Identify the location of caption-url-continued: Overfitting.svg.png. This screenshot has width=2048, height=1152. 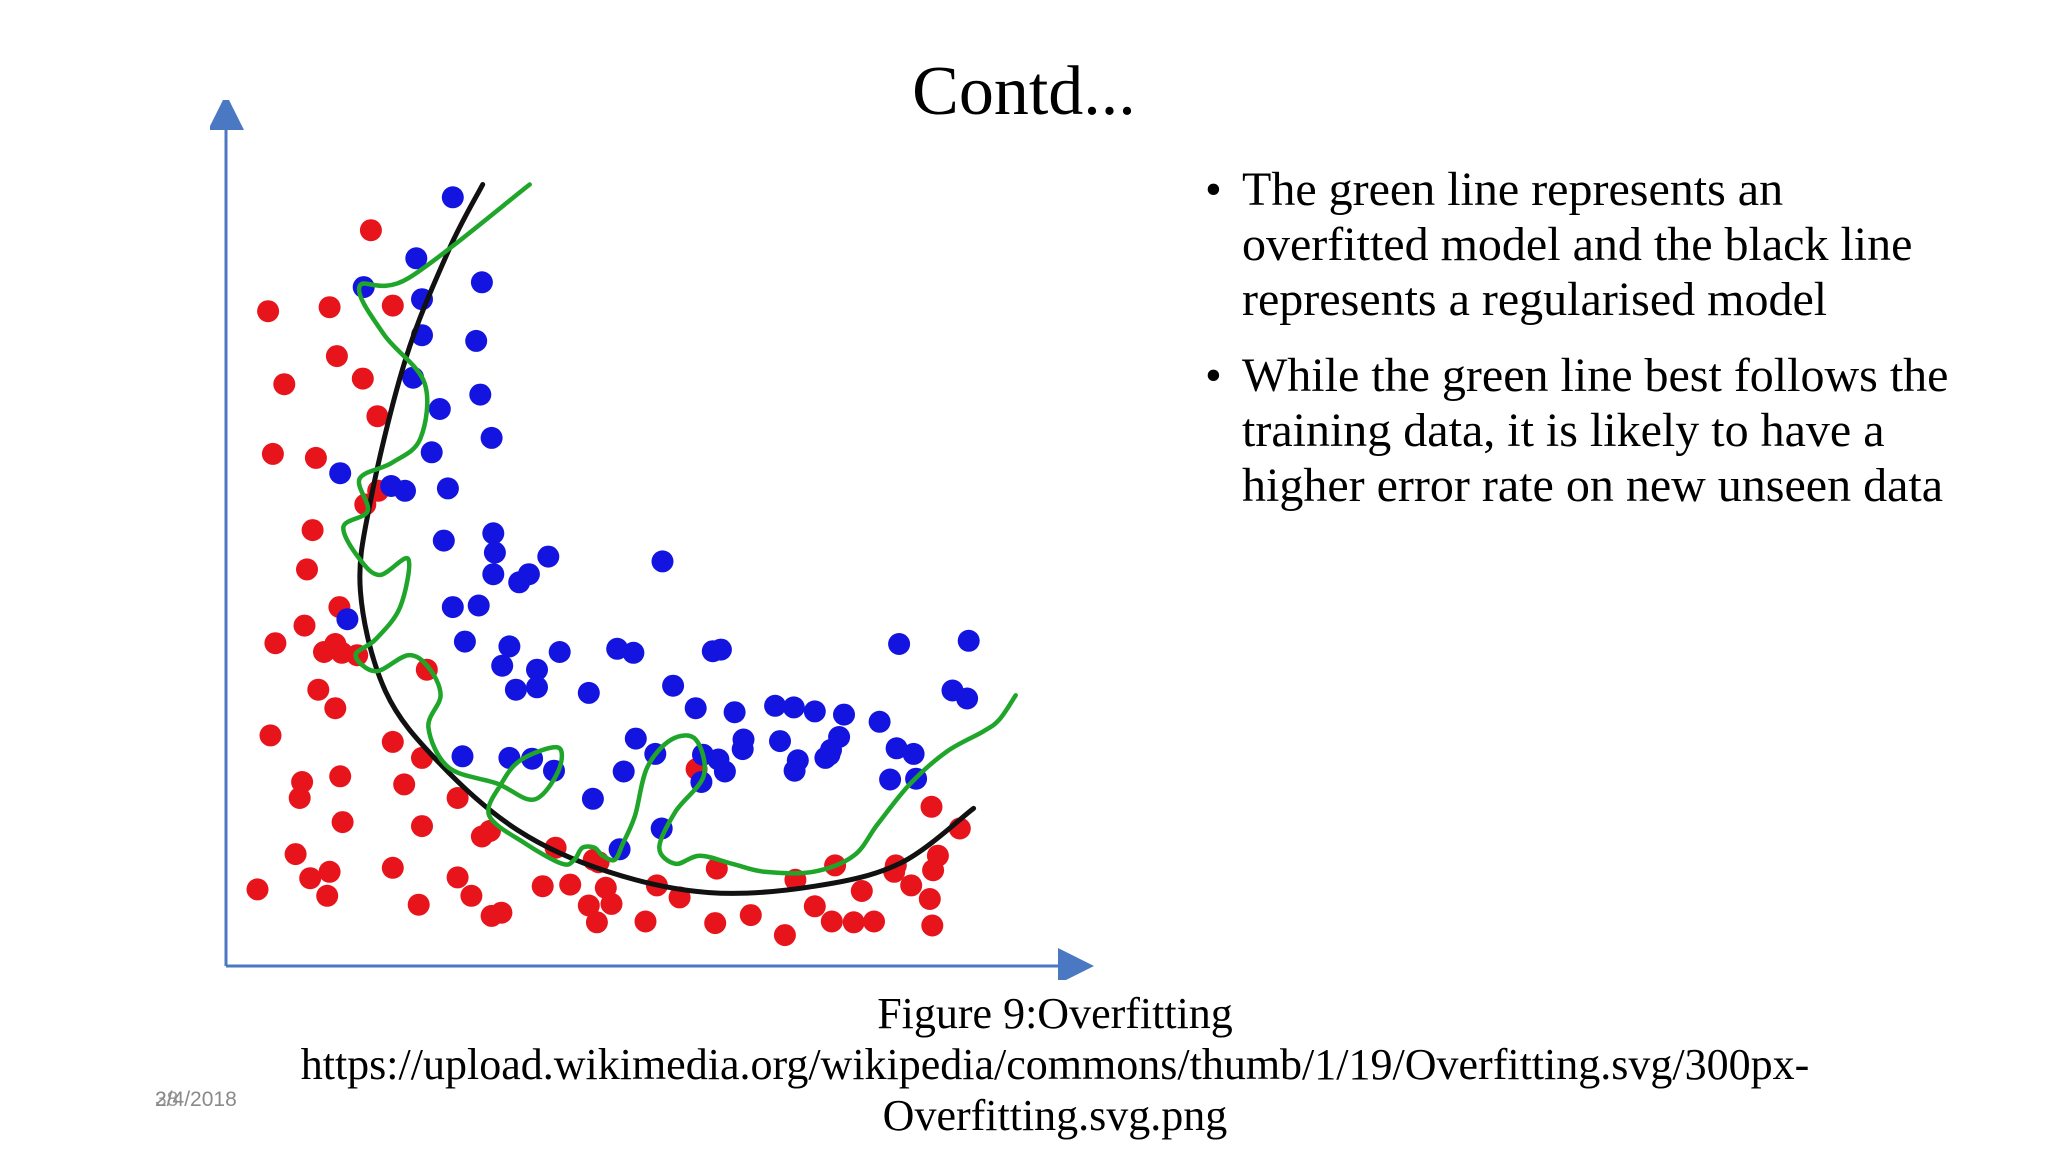
(1055, 1115).